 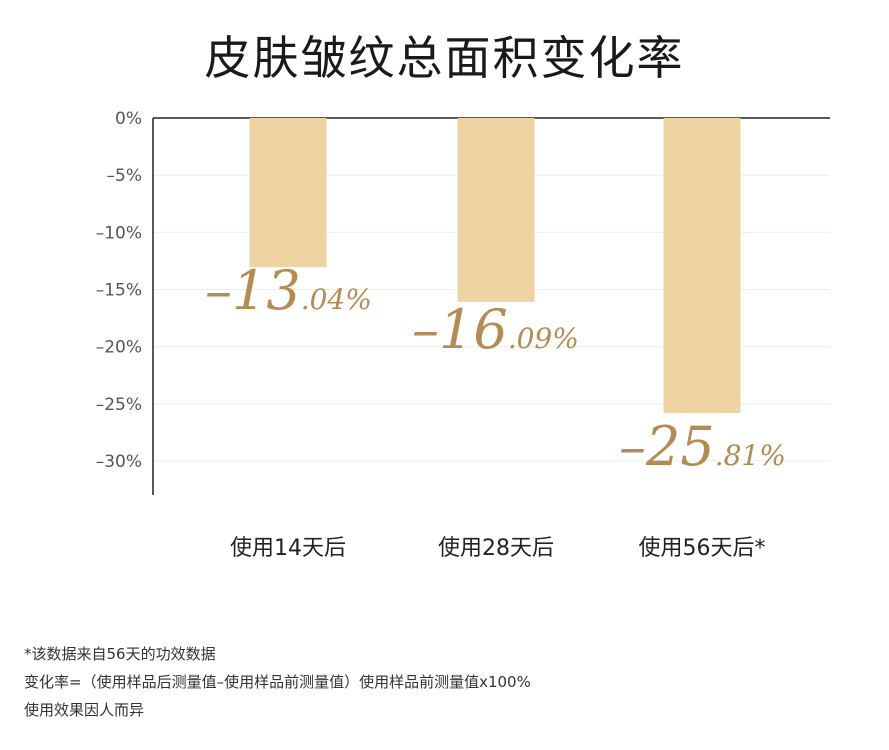 I want to click on value-label: –25.81%, so click(x=702, y=446).